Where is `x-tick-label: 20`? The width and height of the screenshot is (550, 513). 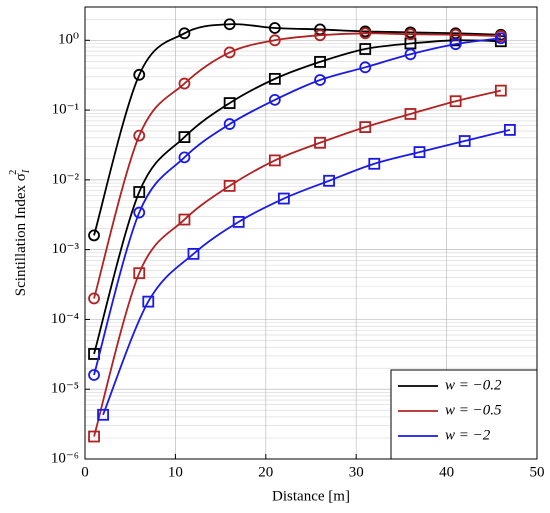
x-tick-label: 20 is located at coordinates (265, 472).